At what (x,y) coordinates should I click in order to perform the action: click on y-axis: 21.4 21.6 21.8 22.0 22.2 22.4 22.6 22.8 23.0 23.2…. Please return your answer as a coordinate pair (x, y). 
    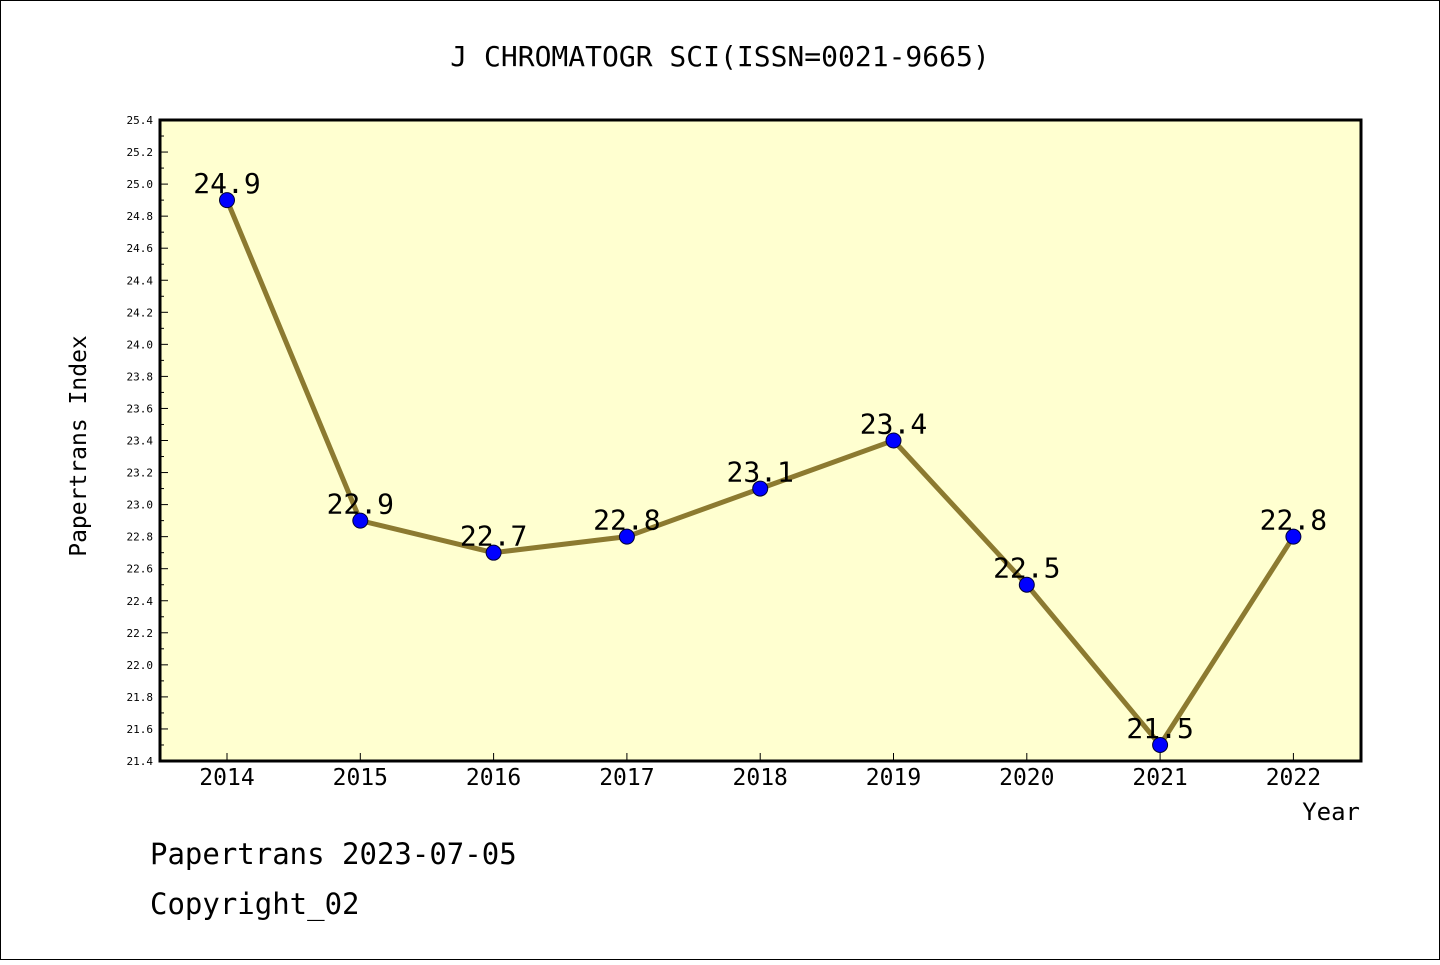
    Looking at the image, I should click on (147, 441).